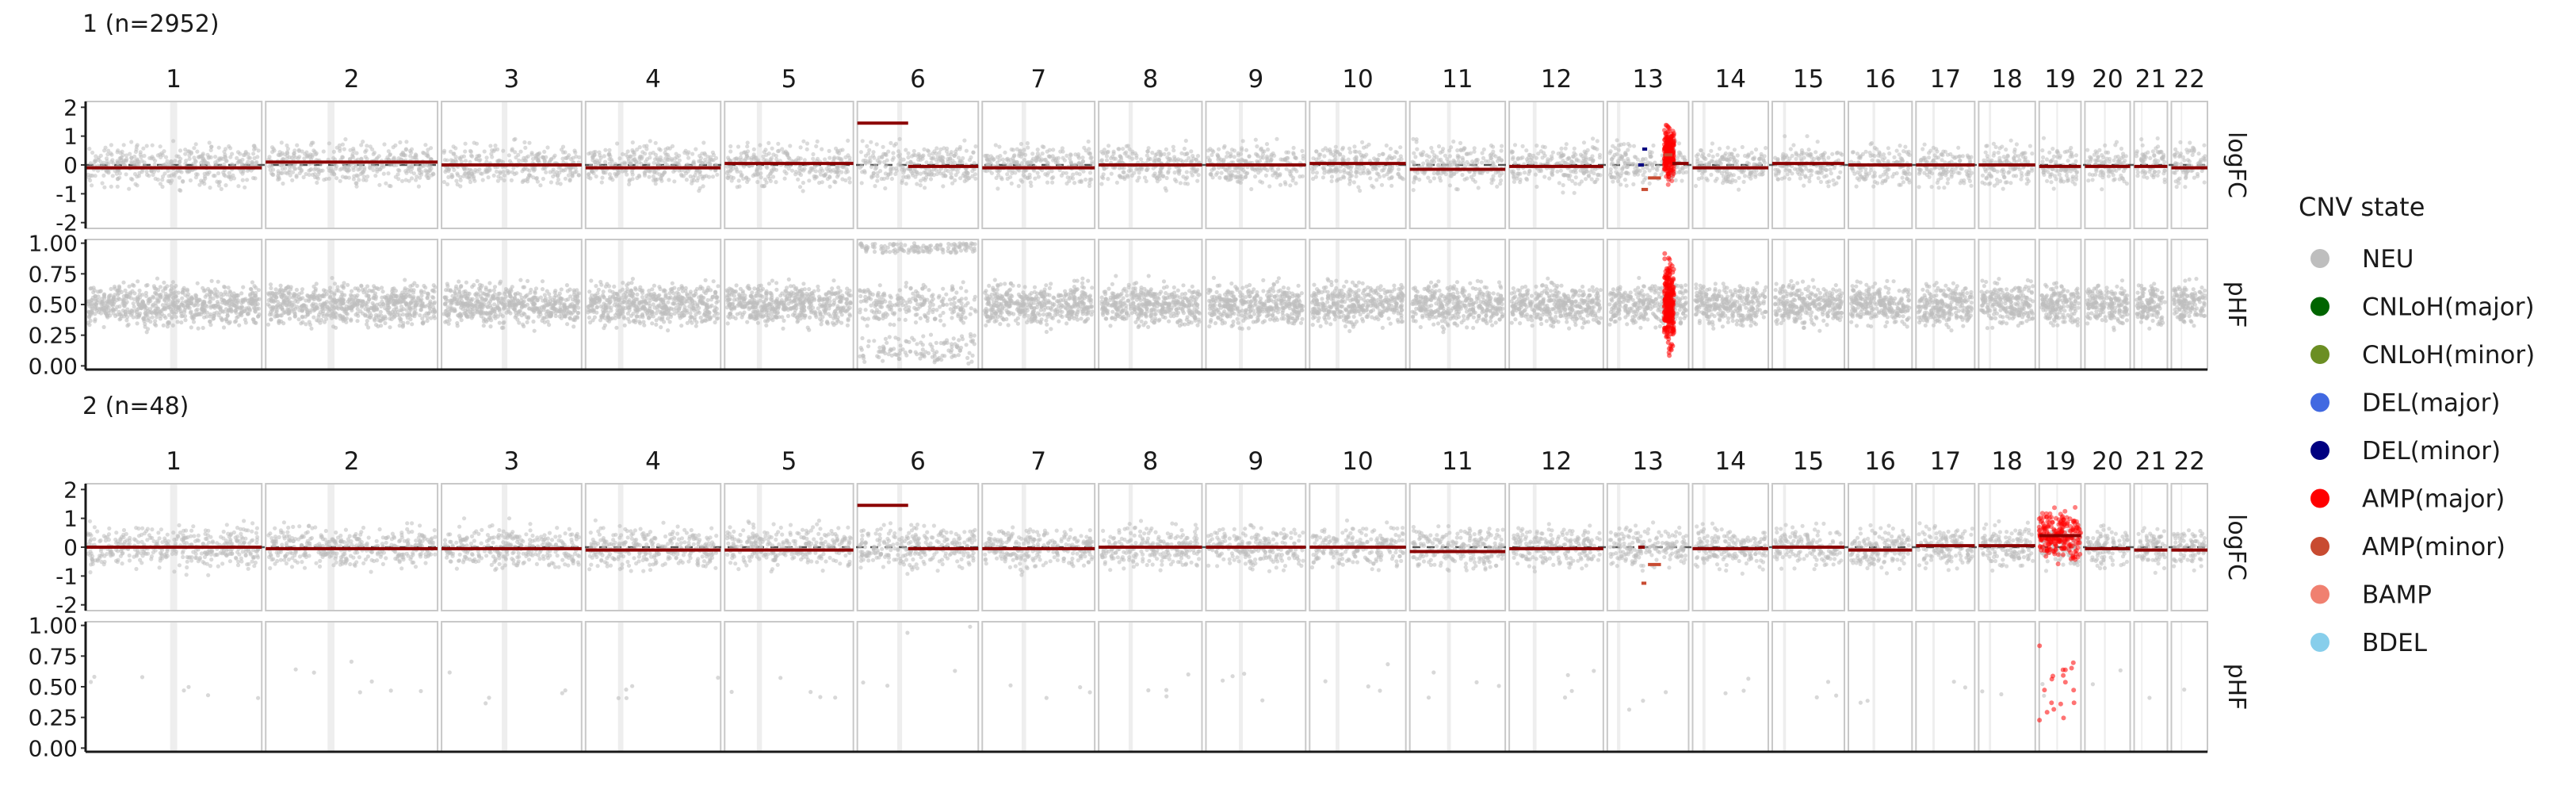 This screenshot has width=2576, height=793. I want to click on chromosome-label-4: 4, so click(653, 80).